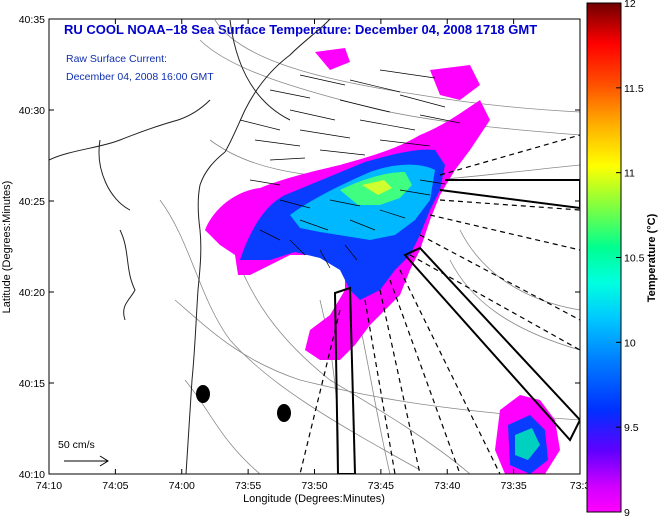  What do you see at coordinates (248, 486) in the screenshot?
I see `x-tick-label: 73:55` at bounding box center [248, 486].